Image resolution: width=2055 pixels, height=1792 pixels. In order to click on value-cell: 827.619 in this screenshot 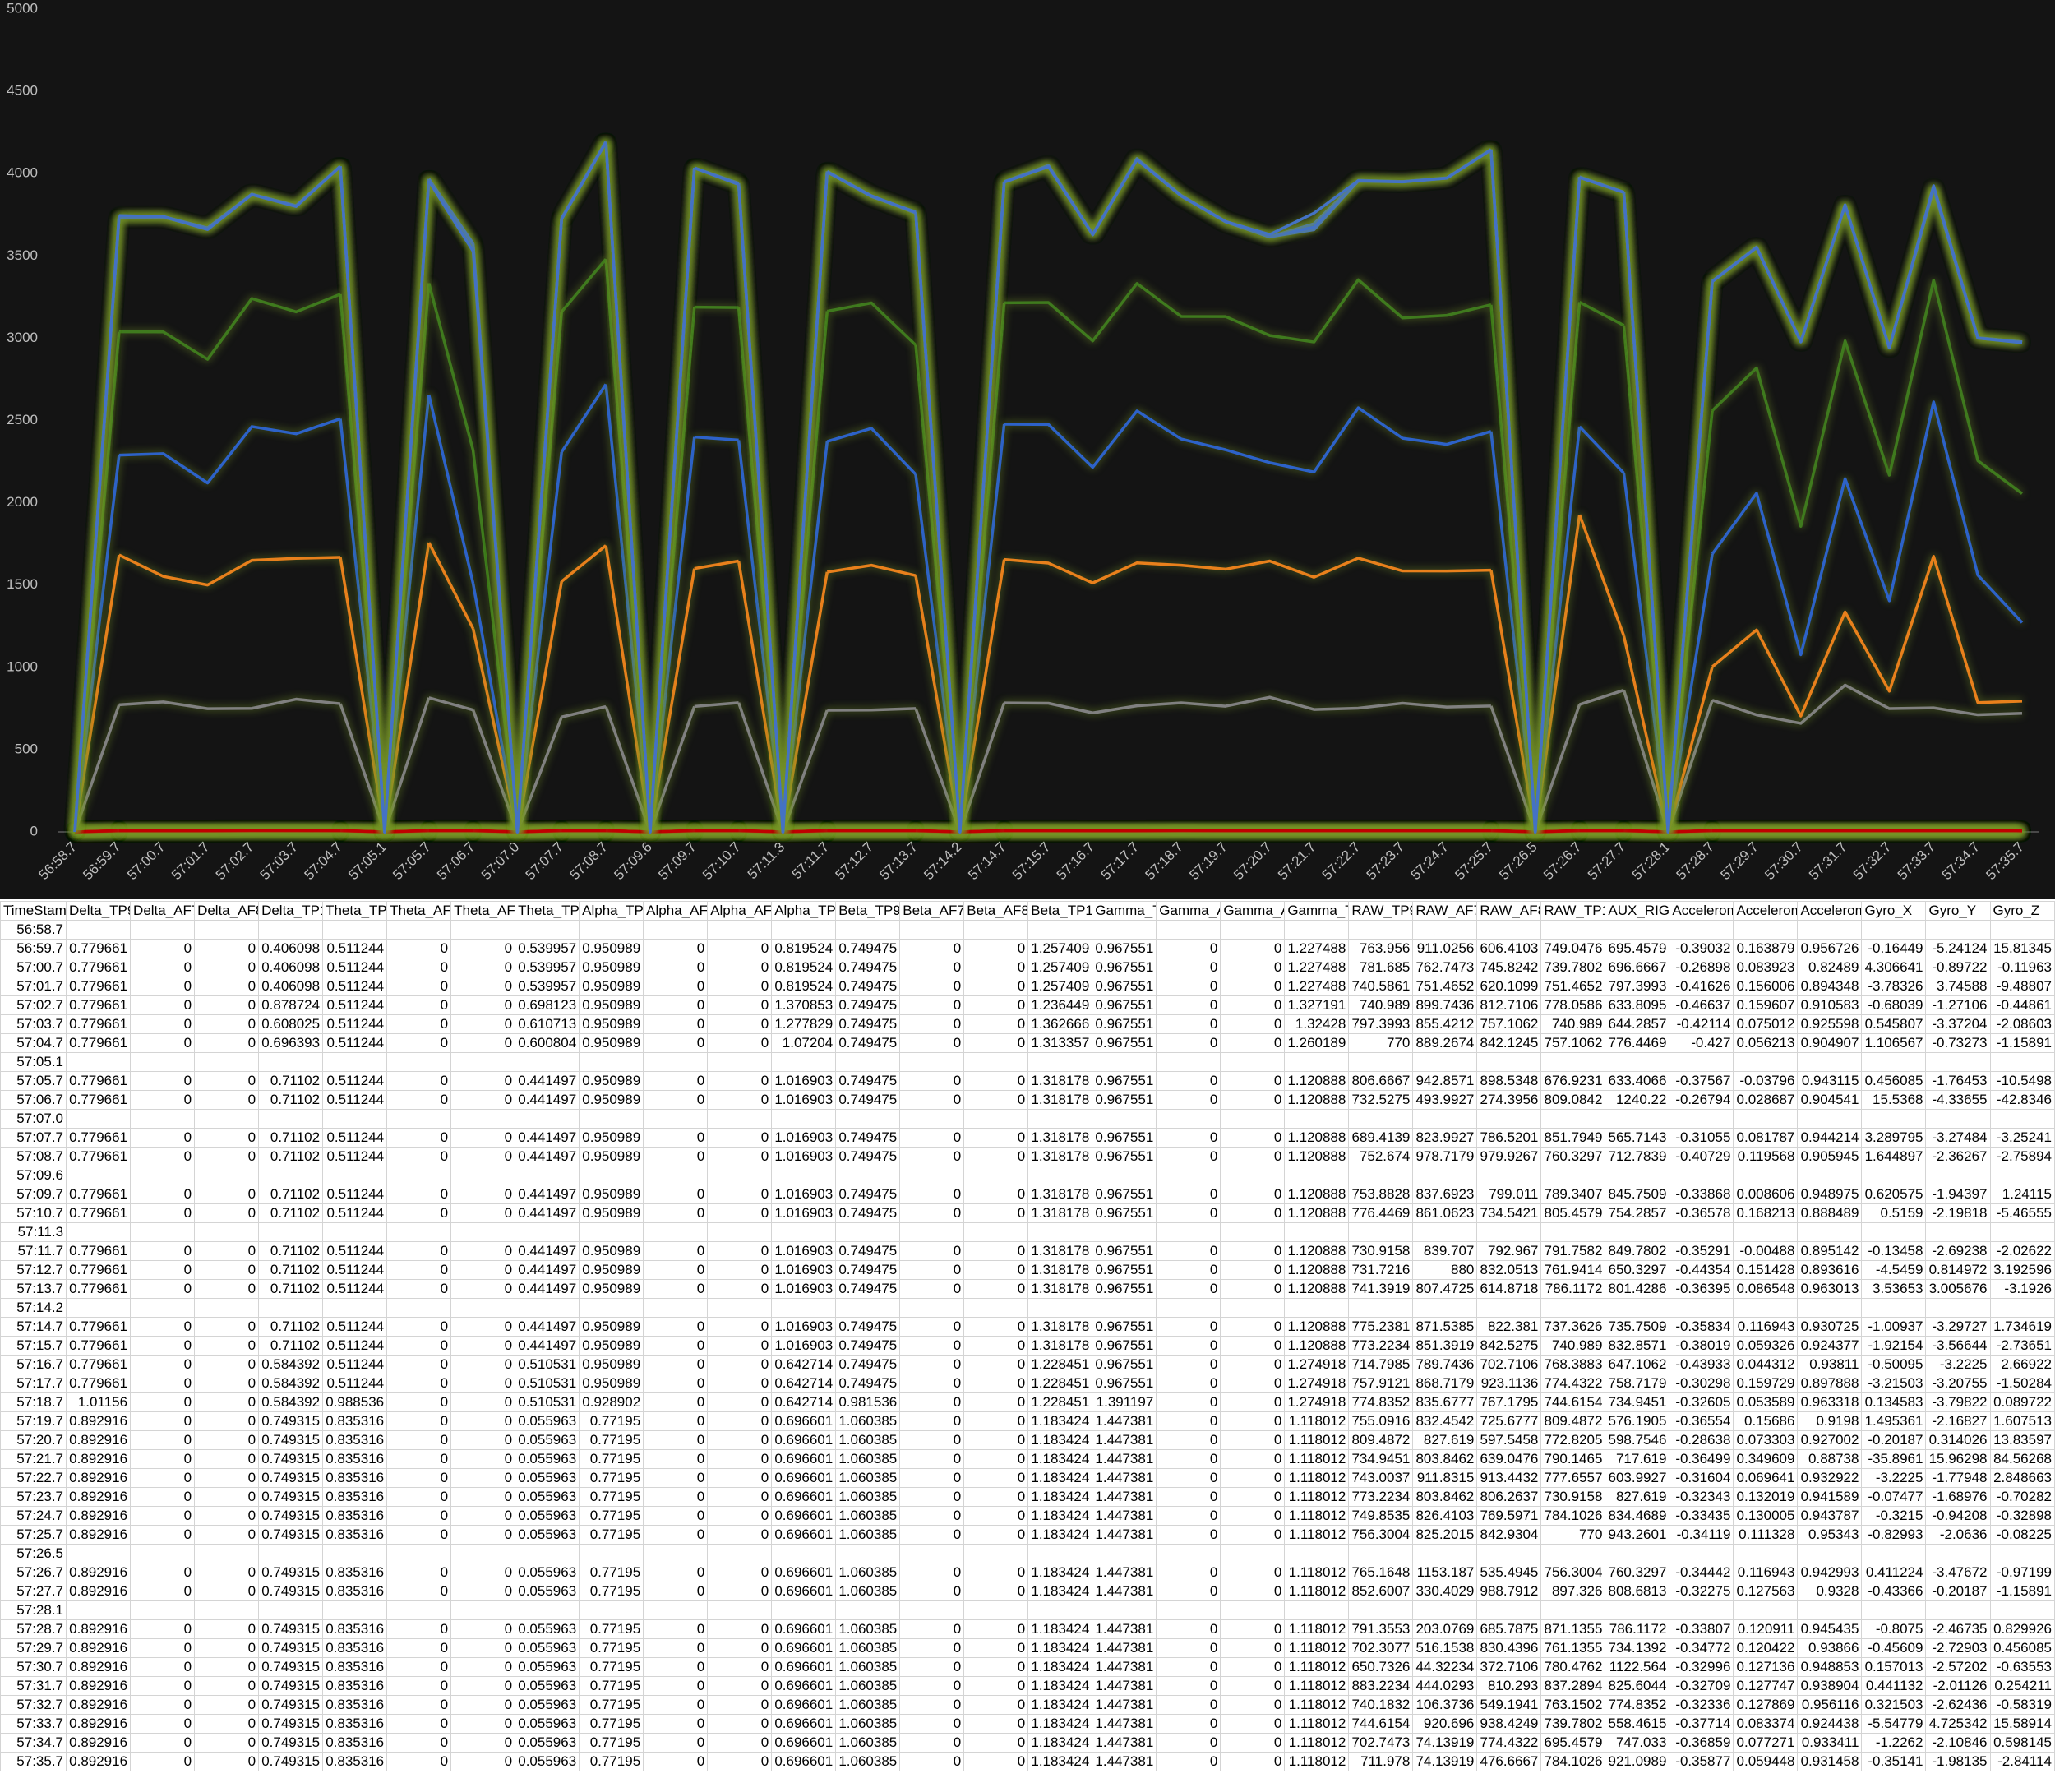, I will do `click(1445, 1440)`.